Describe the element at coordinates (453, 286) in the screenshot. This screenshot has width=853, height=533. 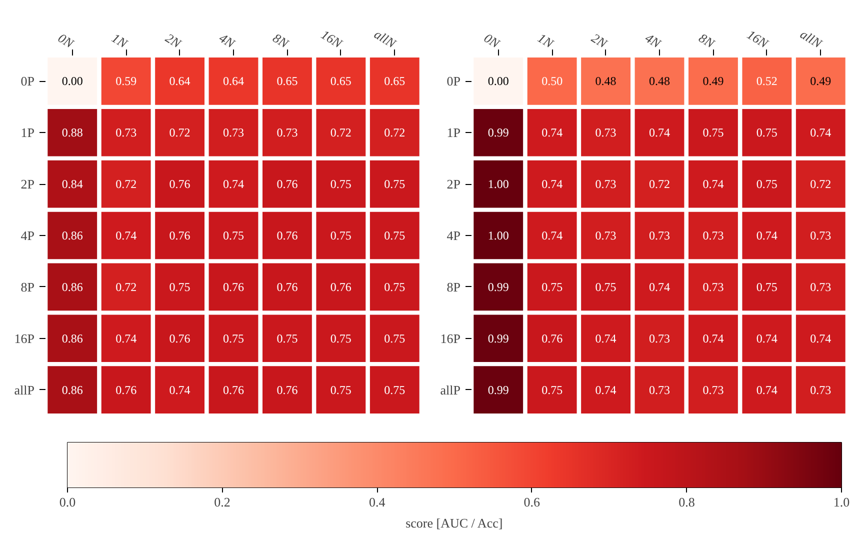
I see `y-tick-label: 8P` at that location.